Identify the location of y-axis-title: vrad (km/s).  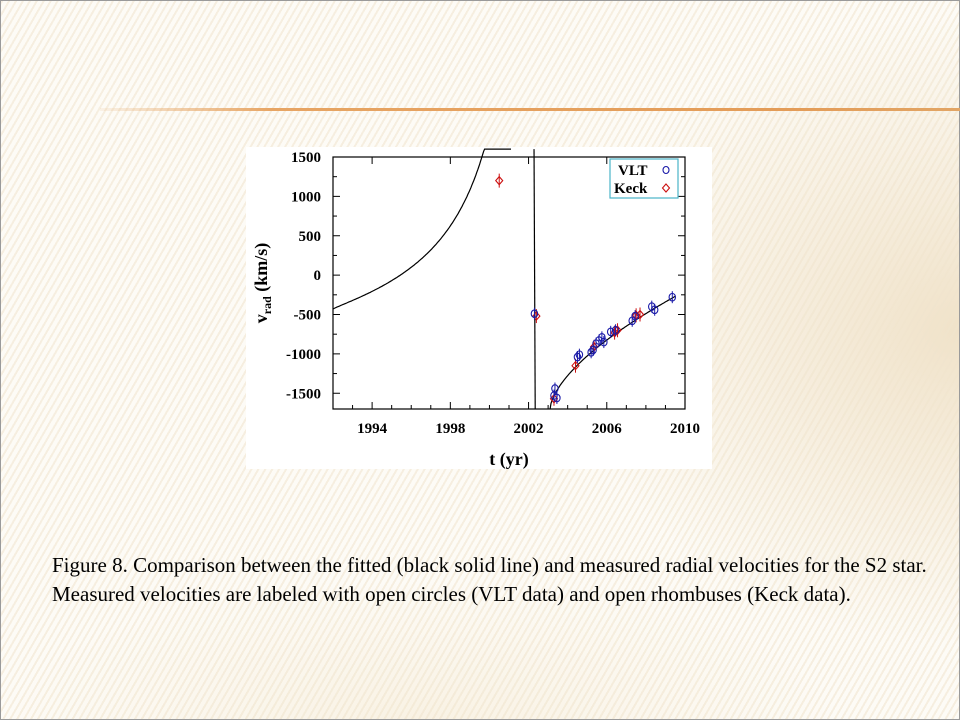
(262, 283).